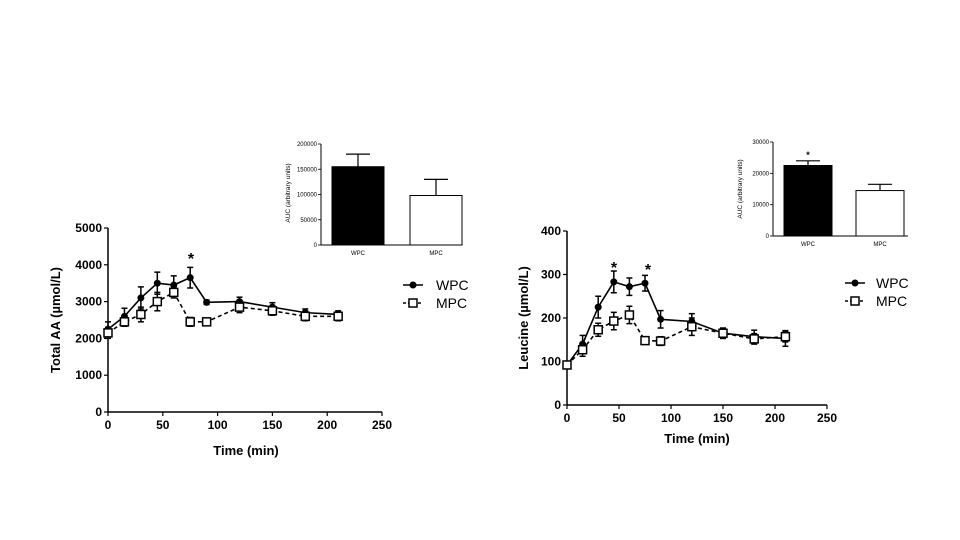  What do you see at coordinates (671, 418) in the screenshot?
I see `leucine-x-tick-label: 100` at bounding box center [671, 418].